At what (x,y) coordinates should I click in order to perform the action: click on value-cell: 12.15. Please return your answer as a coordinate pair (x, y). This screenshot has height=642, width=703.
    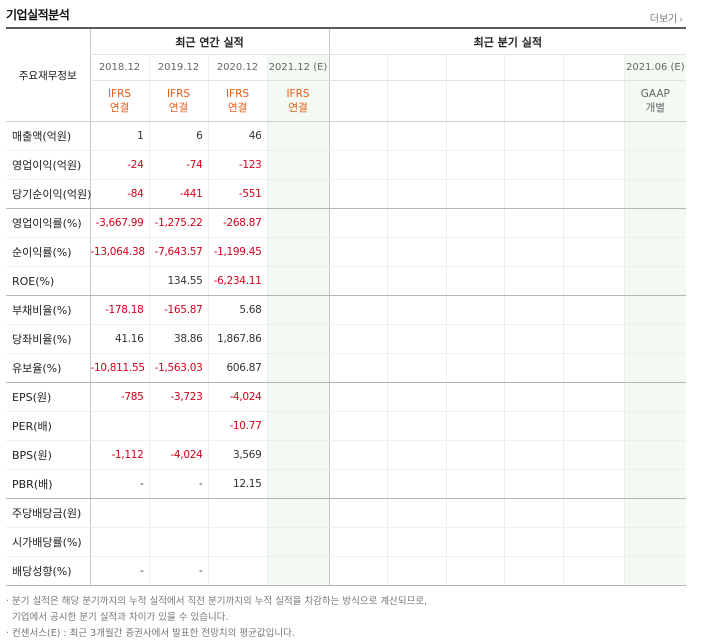
    Looking at the image, I should click on (237, 484).